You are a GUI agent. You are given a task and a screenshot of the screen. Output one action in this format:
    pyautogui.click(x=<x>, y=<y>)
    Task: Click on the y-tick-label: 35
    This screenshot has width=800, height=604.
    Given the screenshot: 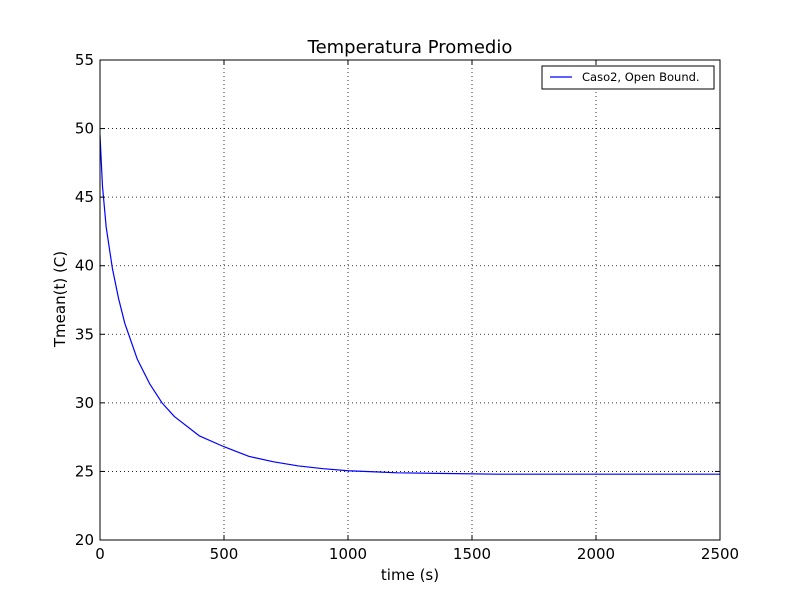 What is the action you would take?
    pyautogui.click(x=84, y=334)
    